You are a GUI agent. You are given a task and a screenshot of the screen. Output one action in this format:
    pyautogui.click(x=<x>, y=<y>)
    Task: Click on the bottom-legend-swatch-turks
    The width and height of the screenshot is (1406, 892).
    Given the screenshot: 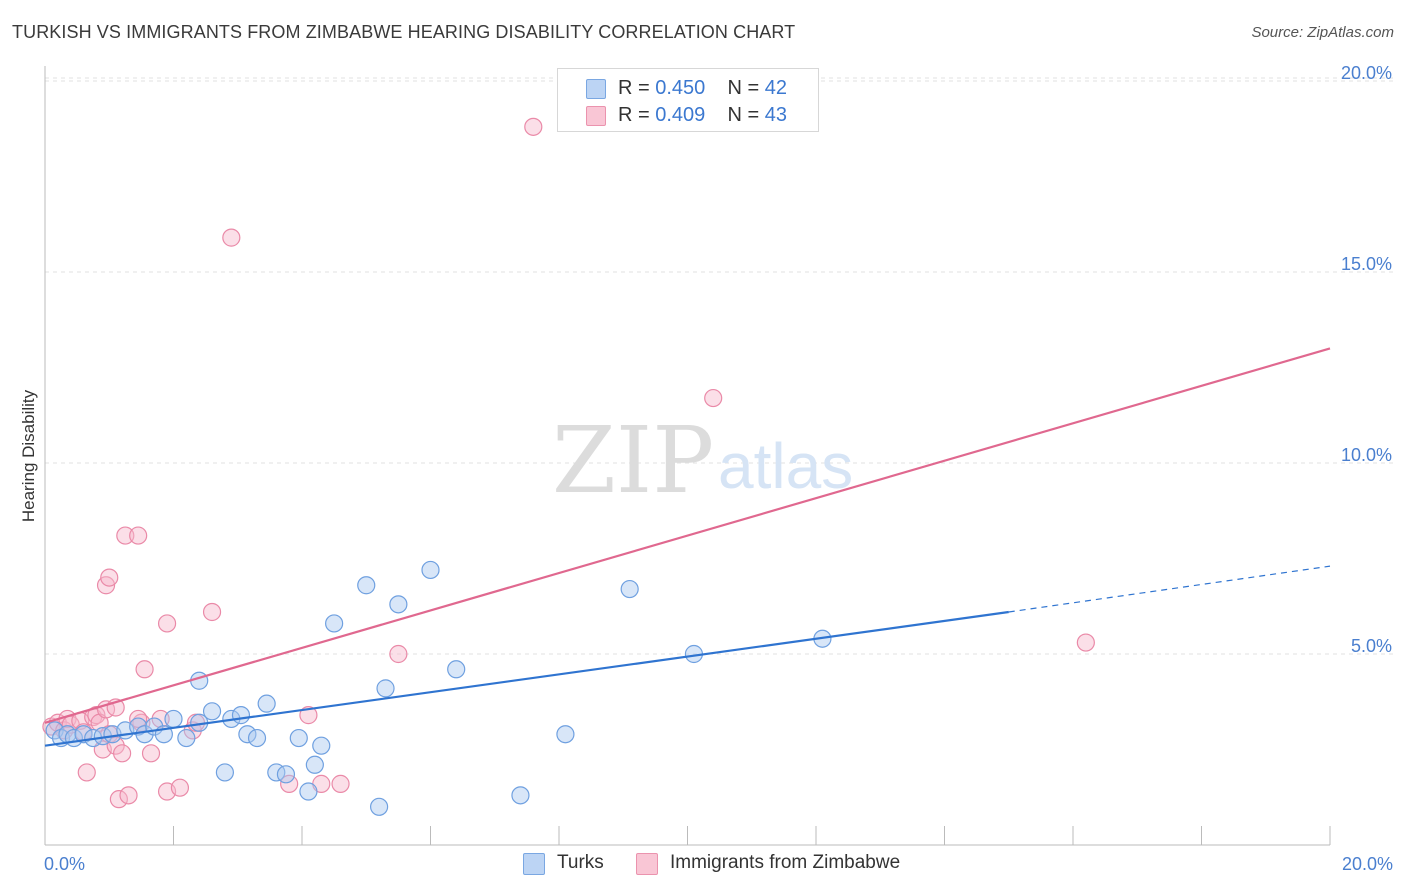 What is the action you would take?
    pyautogui.click(x=534, y=864)
    